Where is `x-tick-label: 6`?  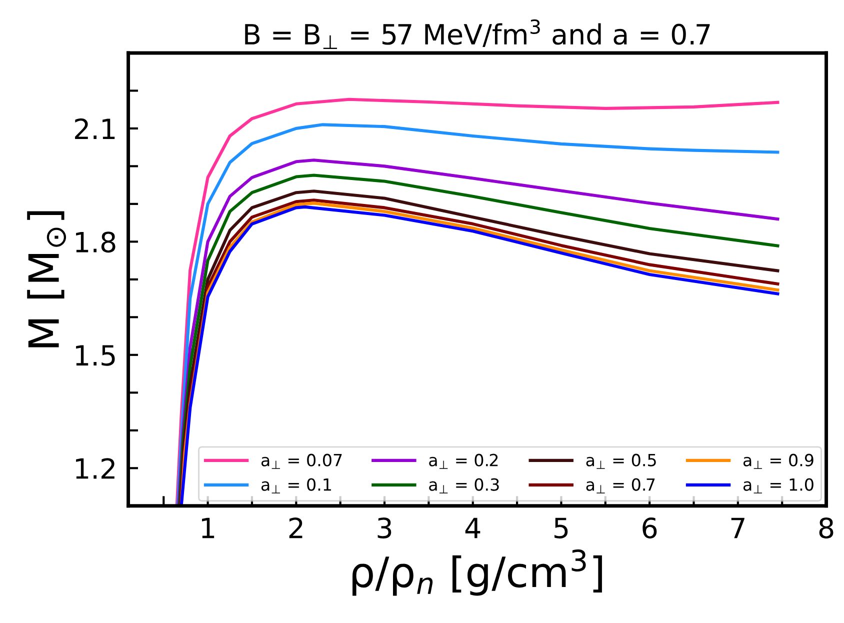
x-tick-label: 6 is located at coordinates (649, 527).